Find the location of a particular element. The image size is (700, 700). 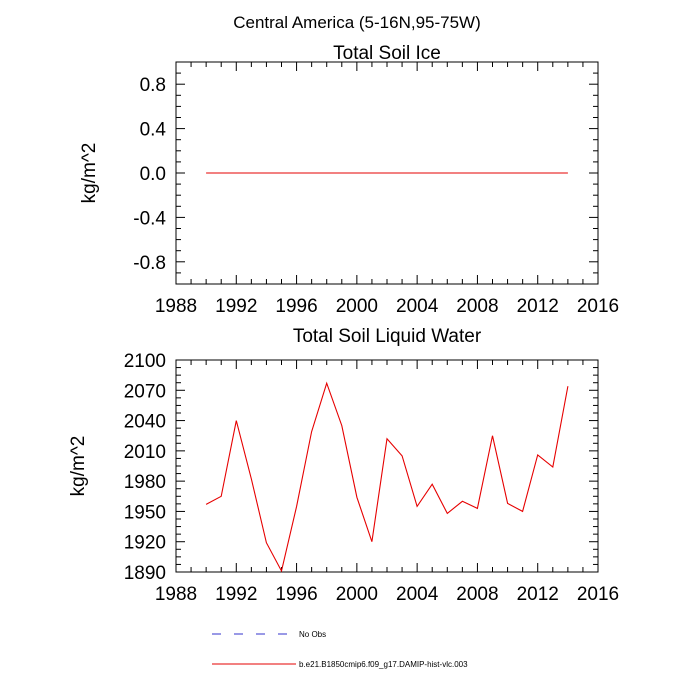

y-tick-label: 2100 is located at coordinates (145, 361).